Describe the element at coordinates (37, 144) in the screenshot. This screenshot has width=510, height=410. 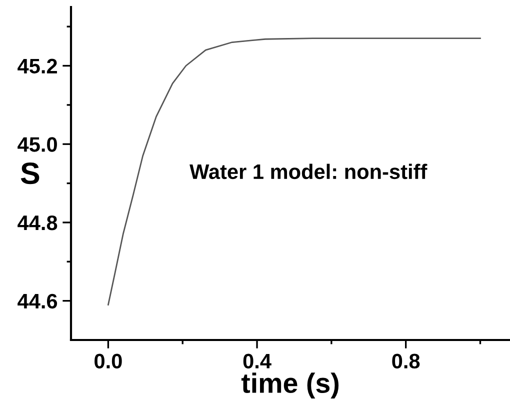
I see `y-tick-label: 45.0` at that location.